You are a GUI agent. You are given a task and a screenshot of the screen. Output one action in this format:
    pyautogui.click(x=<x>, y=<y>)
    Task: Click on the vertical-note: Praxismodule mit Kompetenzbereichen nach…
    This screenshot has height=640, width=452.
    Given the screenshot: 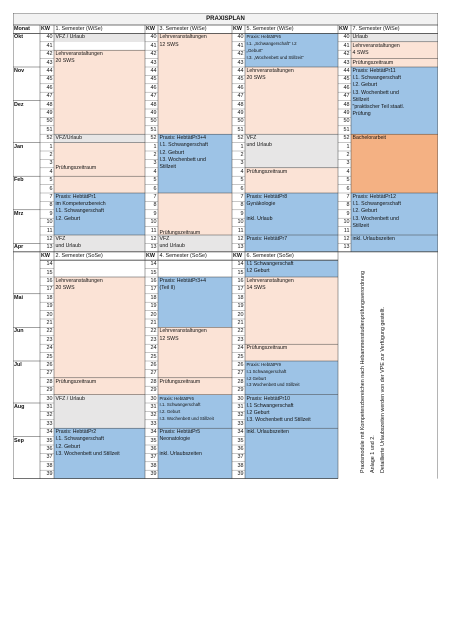 What is the action you would take?
    pyautogui.click(x=363, y=371)
    